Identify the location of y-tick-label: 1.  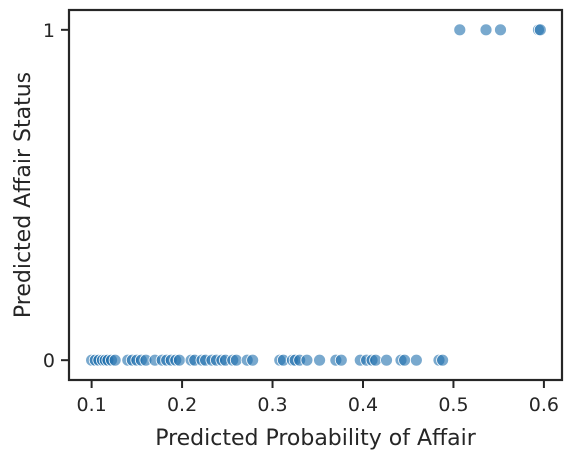
(49, 31).